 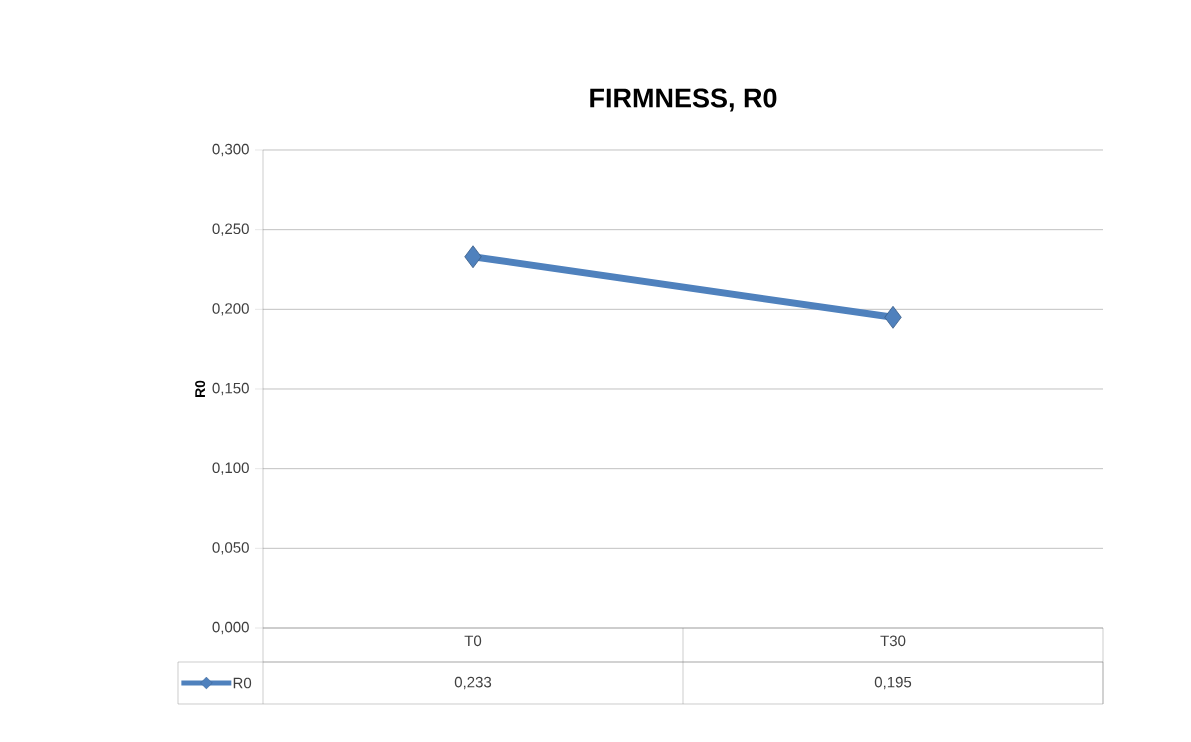 What do you see at coordinates (473, 683) in the screenshot?
I see `data-label: 0,233` at bounding box center [473, 683].